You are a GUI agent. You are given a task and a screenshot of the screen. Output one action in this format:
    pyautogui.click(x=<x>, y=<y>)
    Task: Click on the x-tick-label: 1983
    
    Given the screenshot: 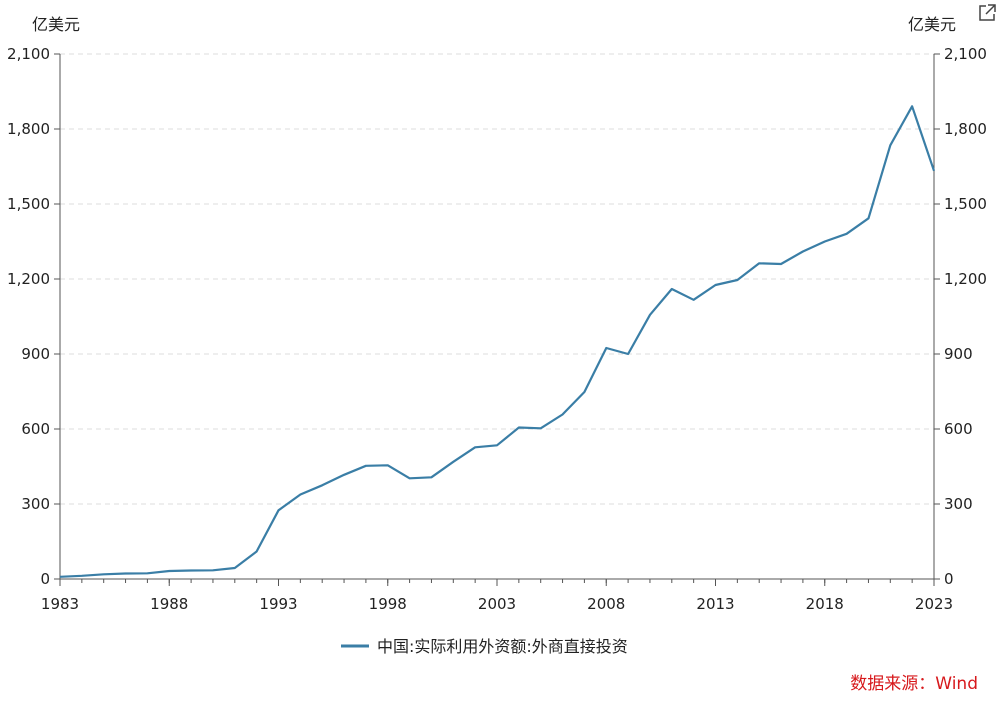 What is the action you would take?
    pyautogui.click(x=60, y=604)
    